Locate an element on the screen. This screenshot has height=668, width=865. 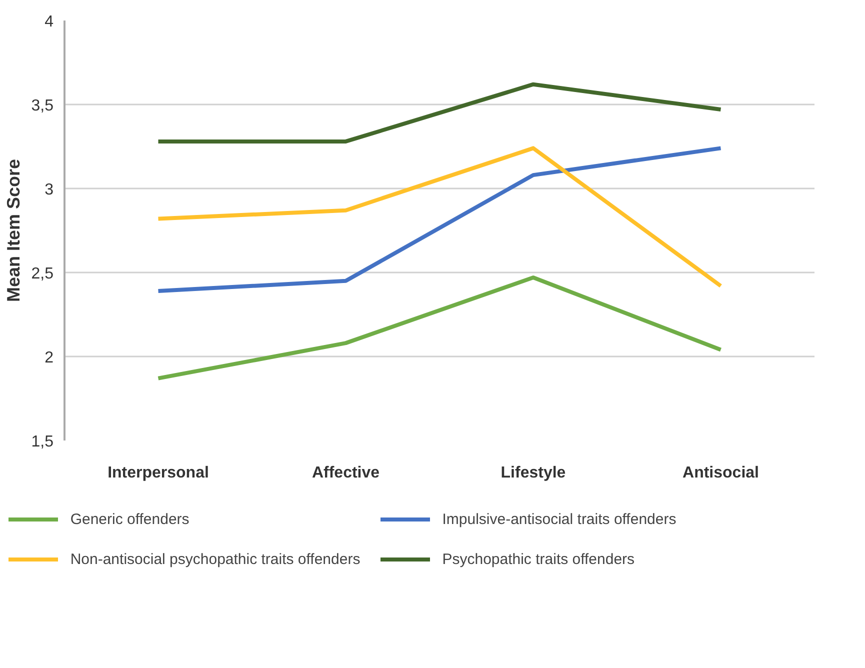
y-tick-label: 1,5 is located at coordinates (42, 442).